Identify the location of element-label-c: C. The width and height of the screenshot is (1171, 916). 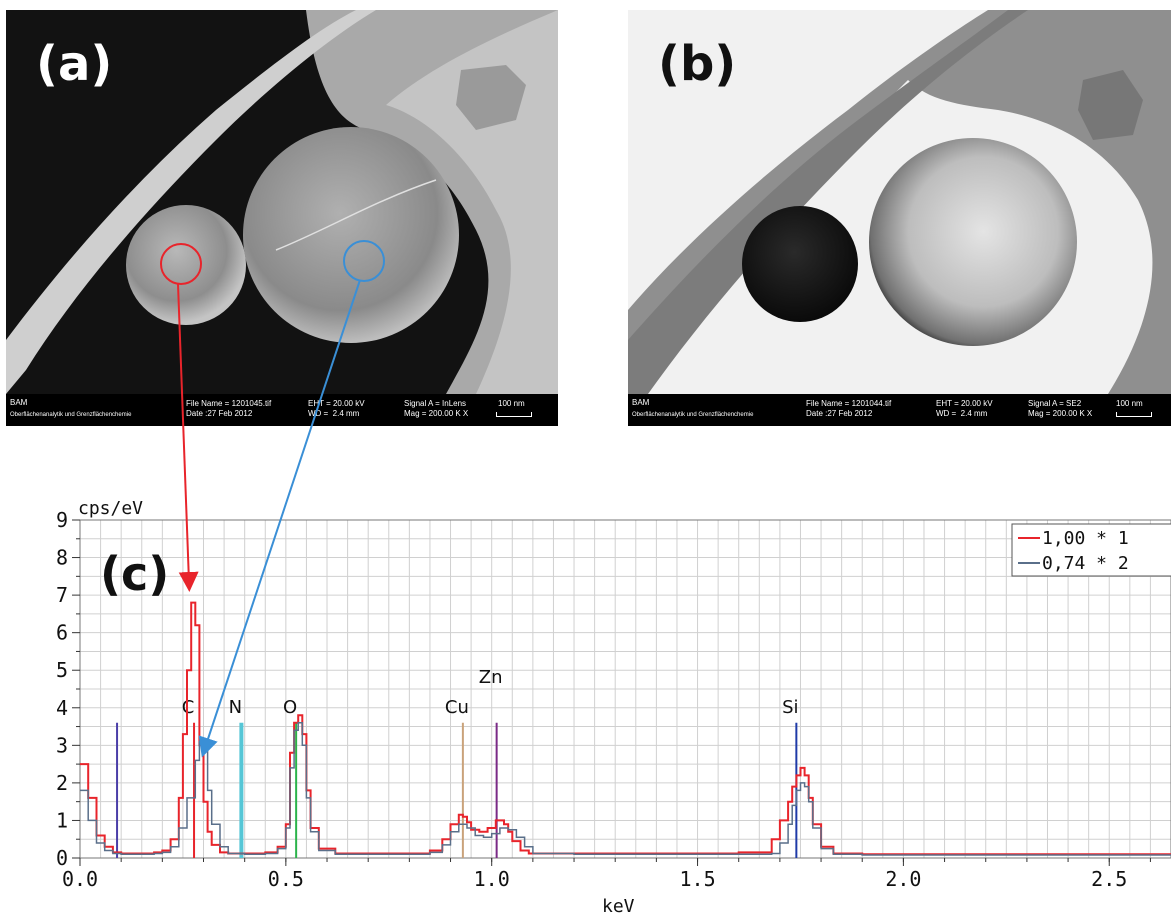
(188, 707).